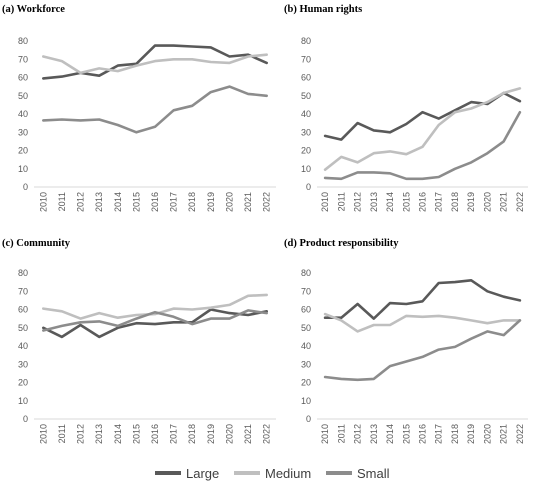  Describe the element at coordinates (339, 473) in the screenshot. I see `legend-swatch-small` at that location.